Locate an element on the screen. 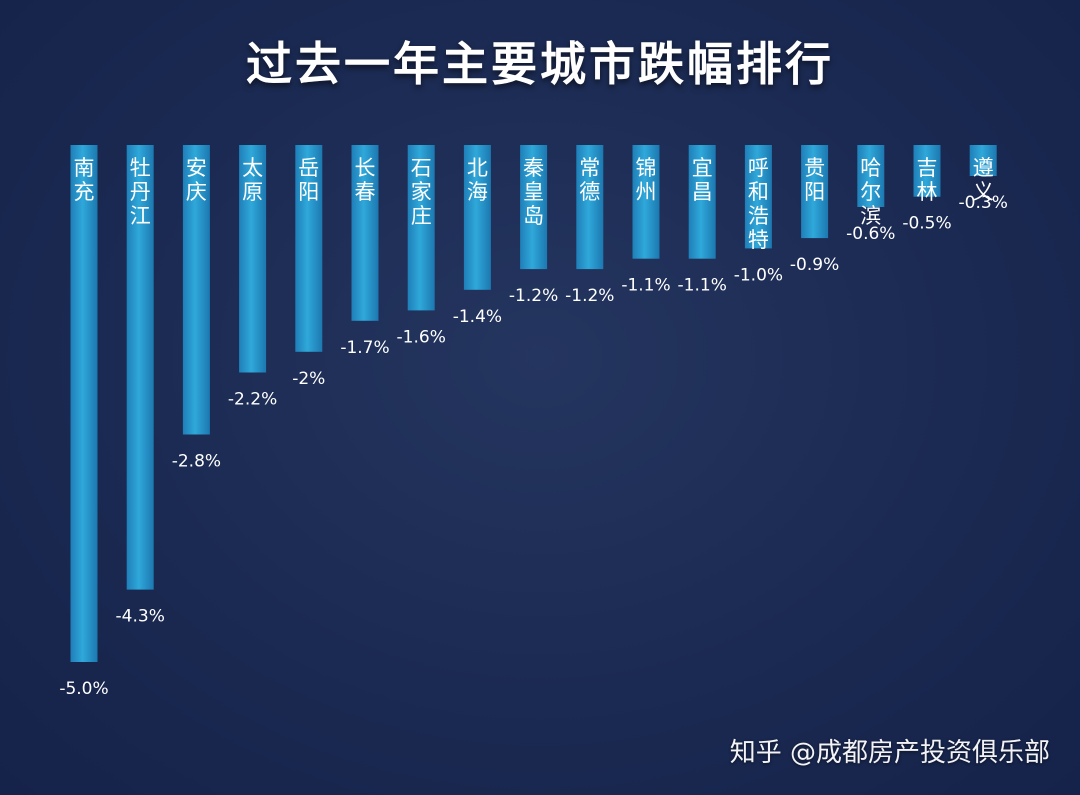  category-label-8: 秦皇岛 is located at coordinates (533, 192).